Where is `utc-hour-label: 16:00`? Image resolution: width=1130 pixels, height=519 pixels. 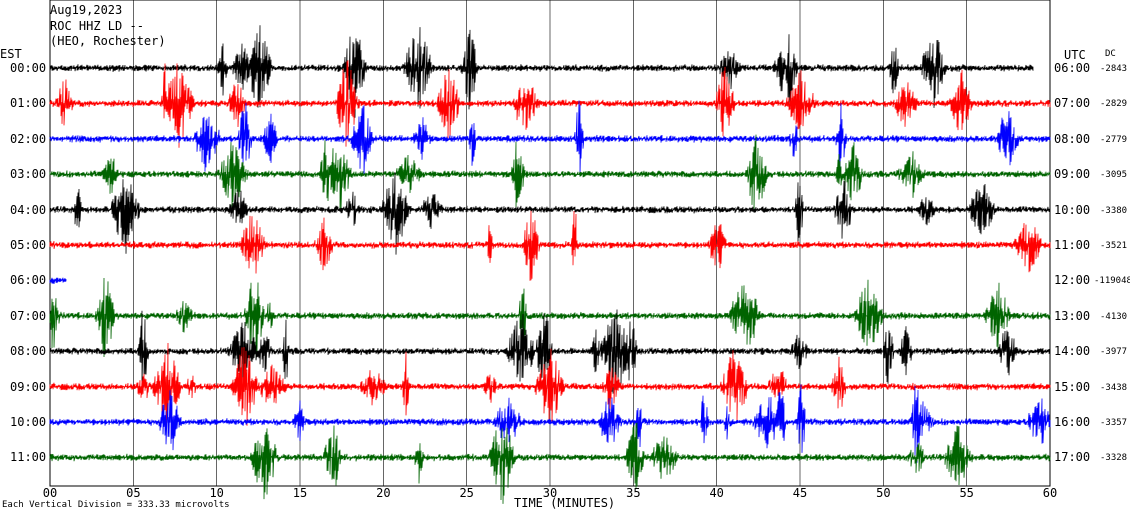
utc-hour-label: 16:00 is located at coordinates (1072, 422).